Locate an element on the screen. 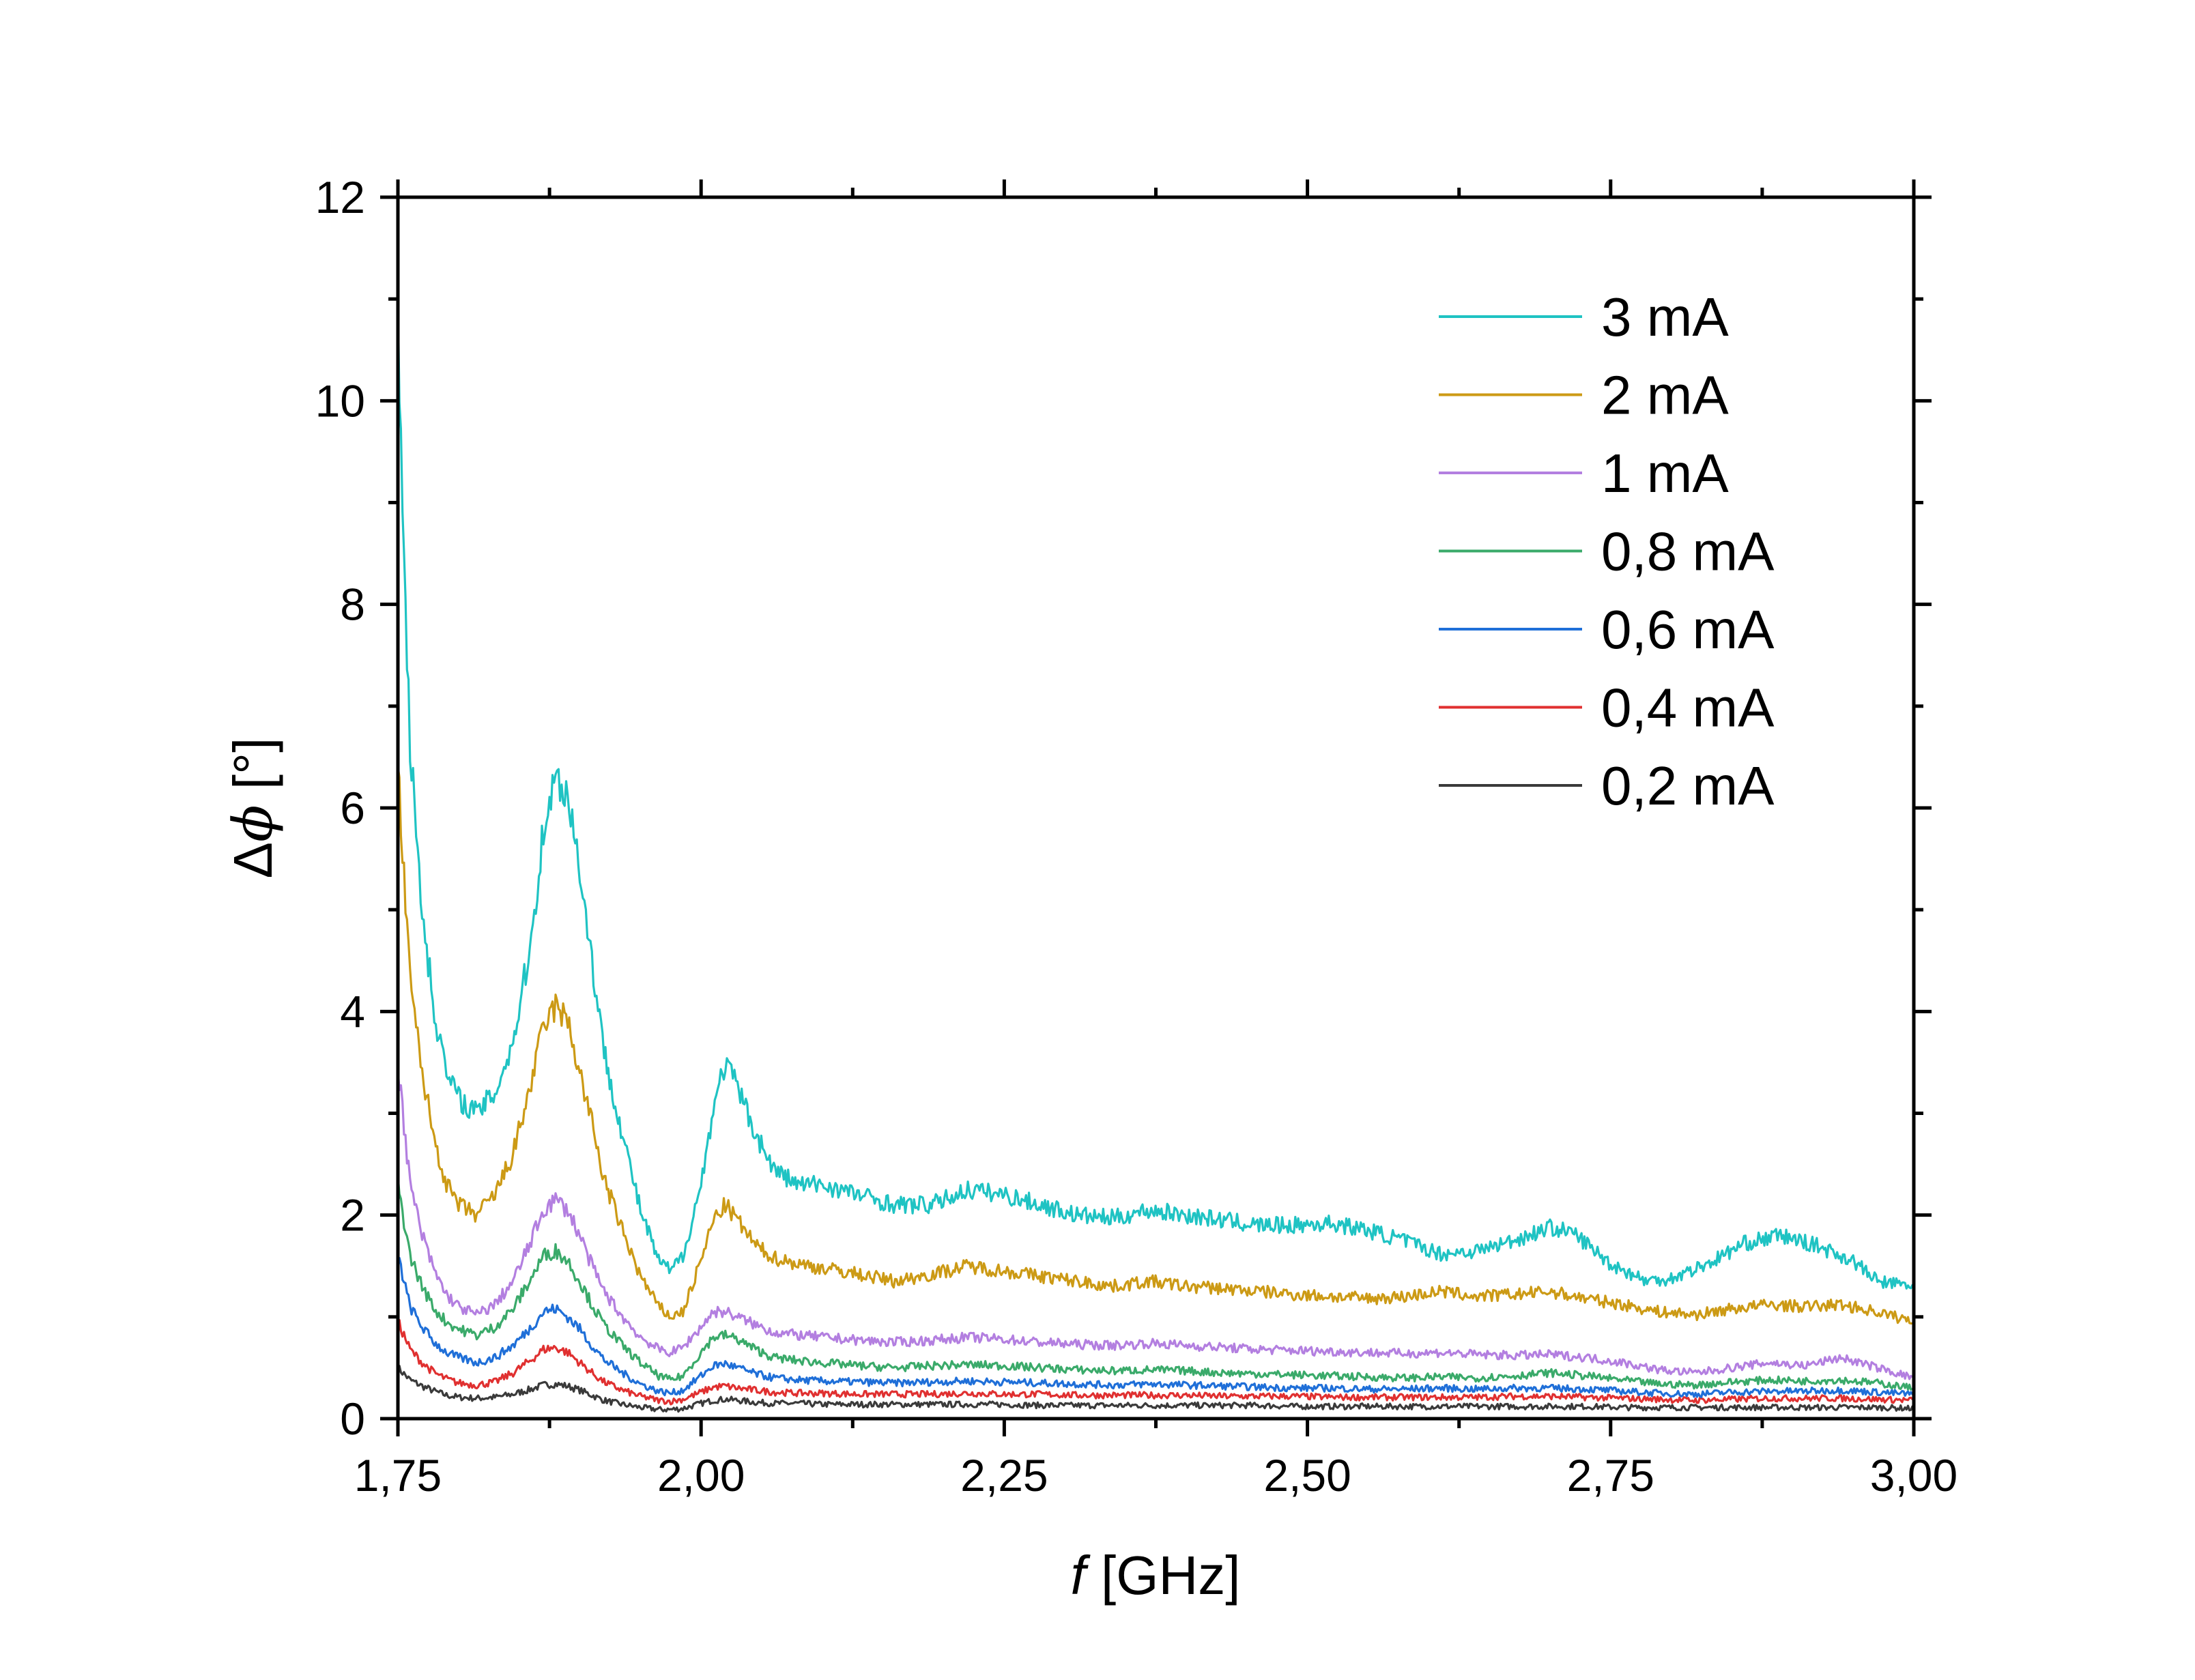  series-line-0-2-mA is located at coordinates (1156, 1389).